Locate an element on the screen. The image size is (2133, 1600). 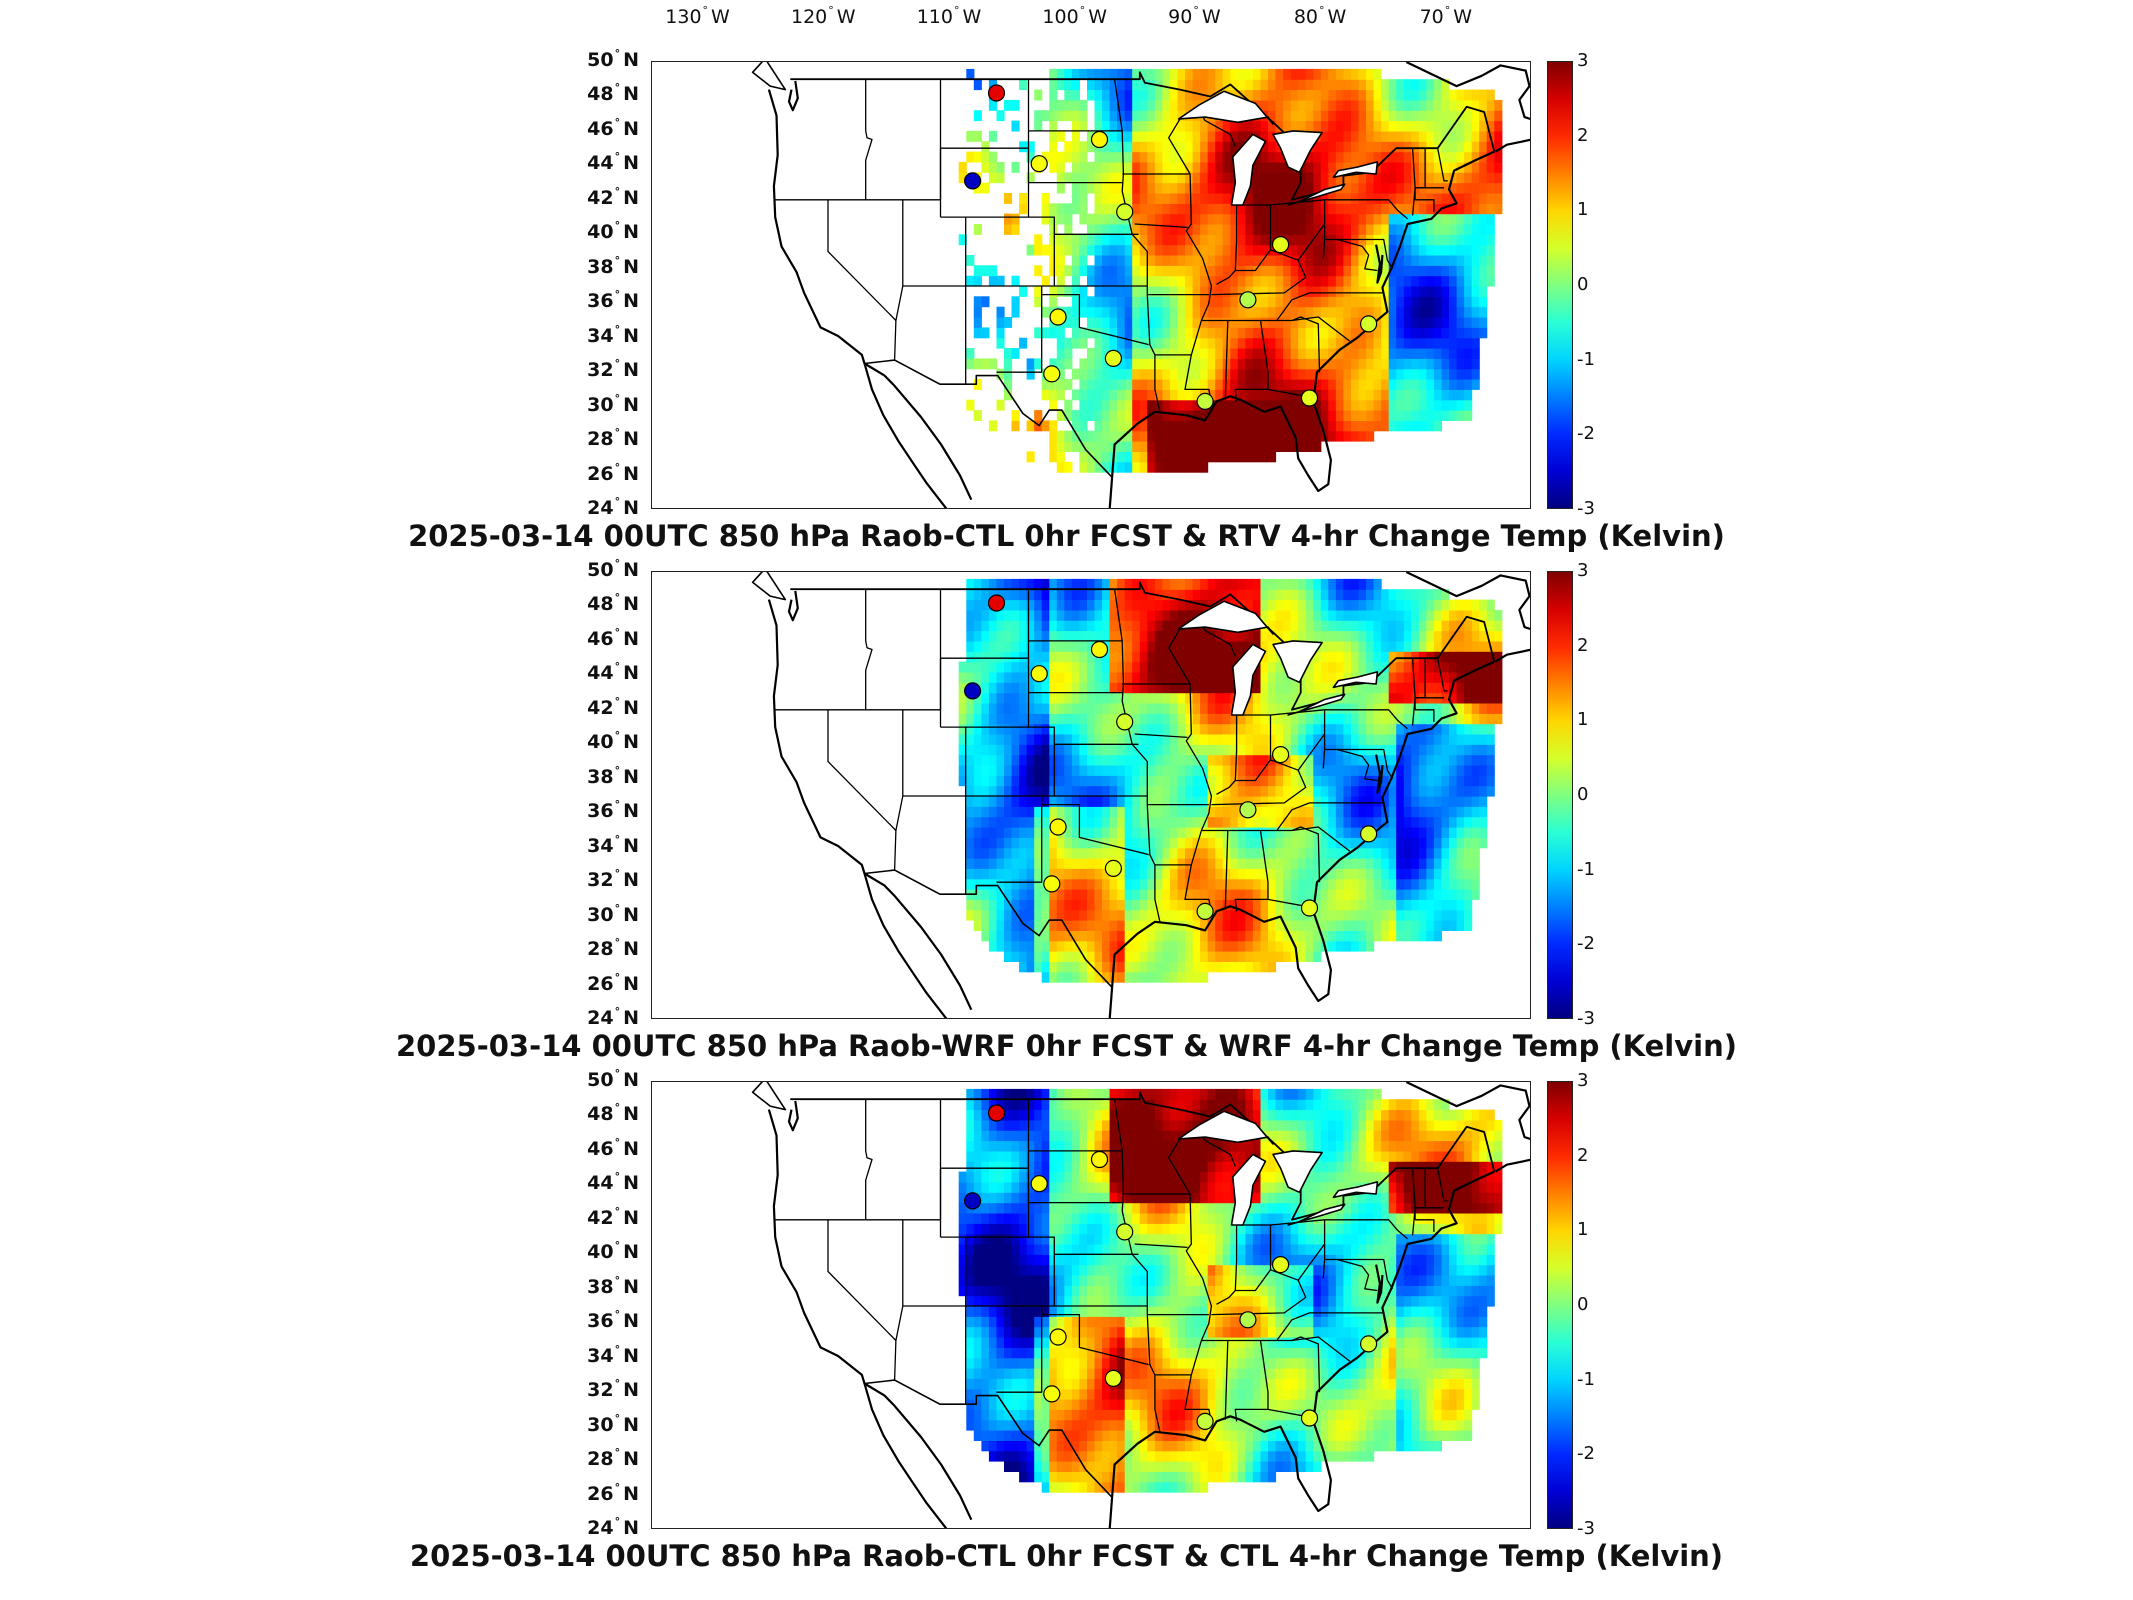
longitude-label: 70° W is located at coordinates (1446, 16).